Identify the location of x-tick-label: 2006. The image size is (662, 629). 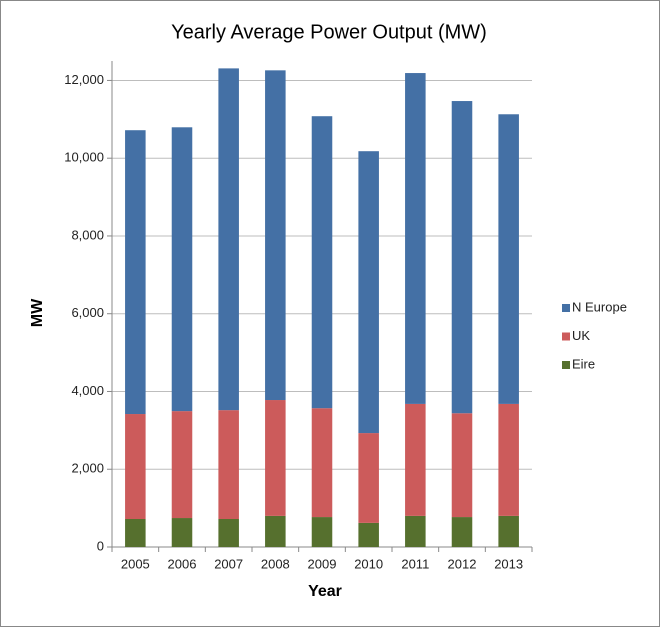
(182, 563).